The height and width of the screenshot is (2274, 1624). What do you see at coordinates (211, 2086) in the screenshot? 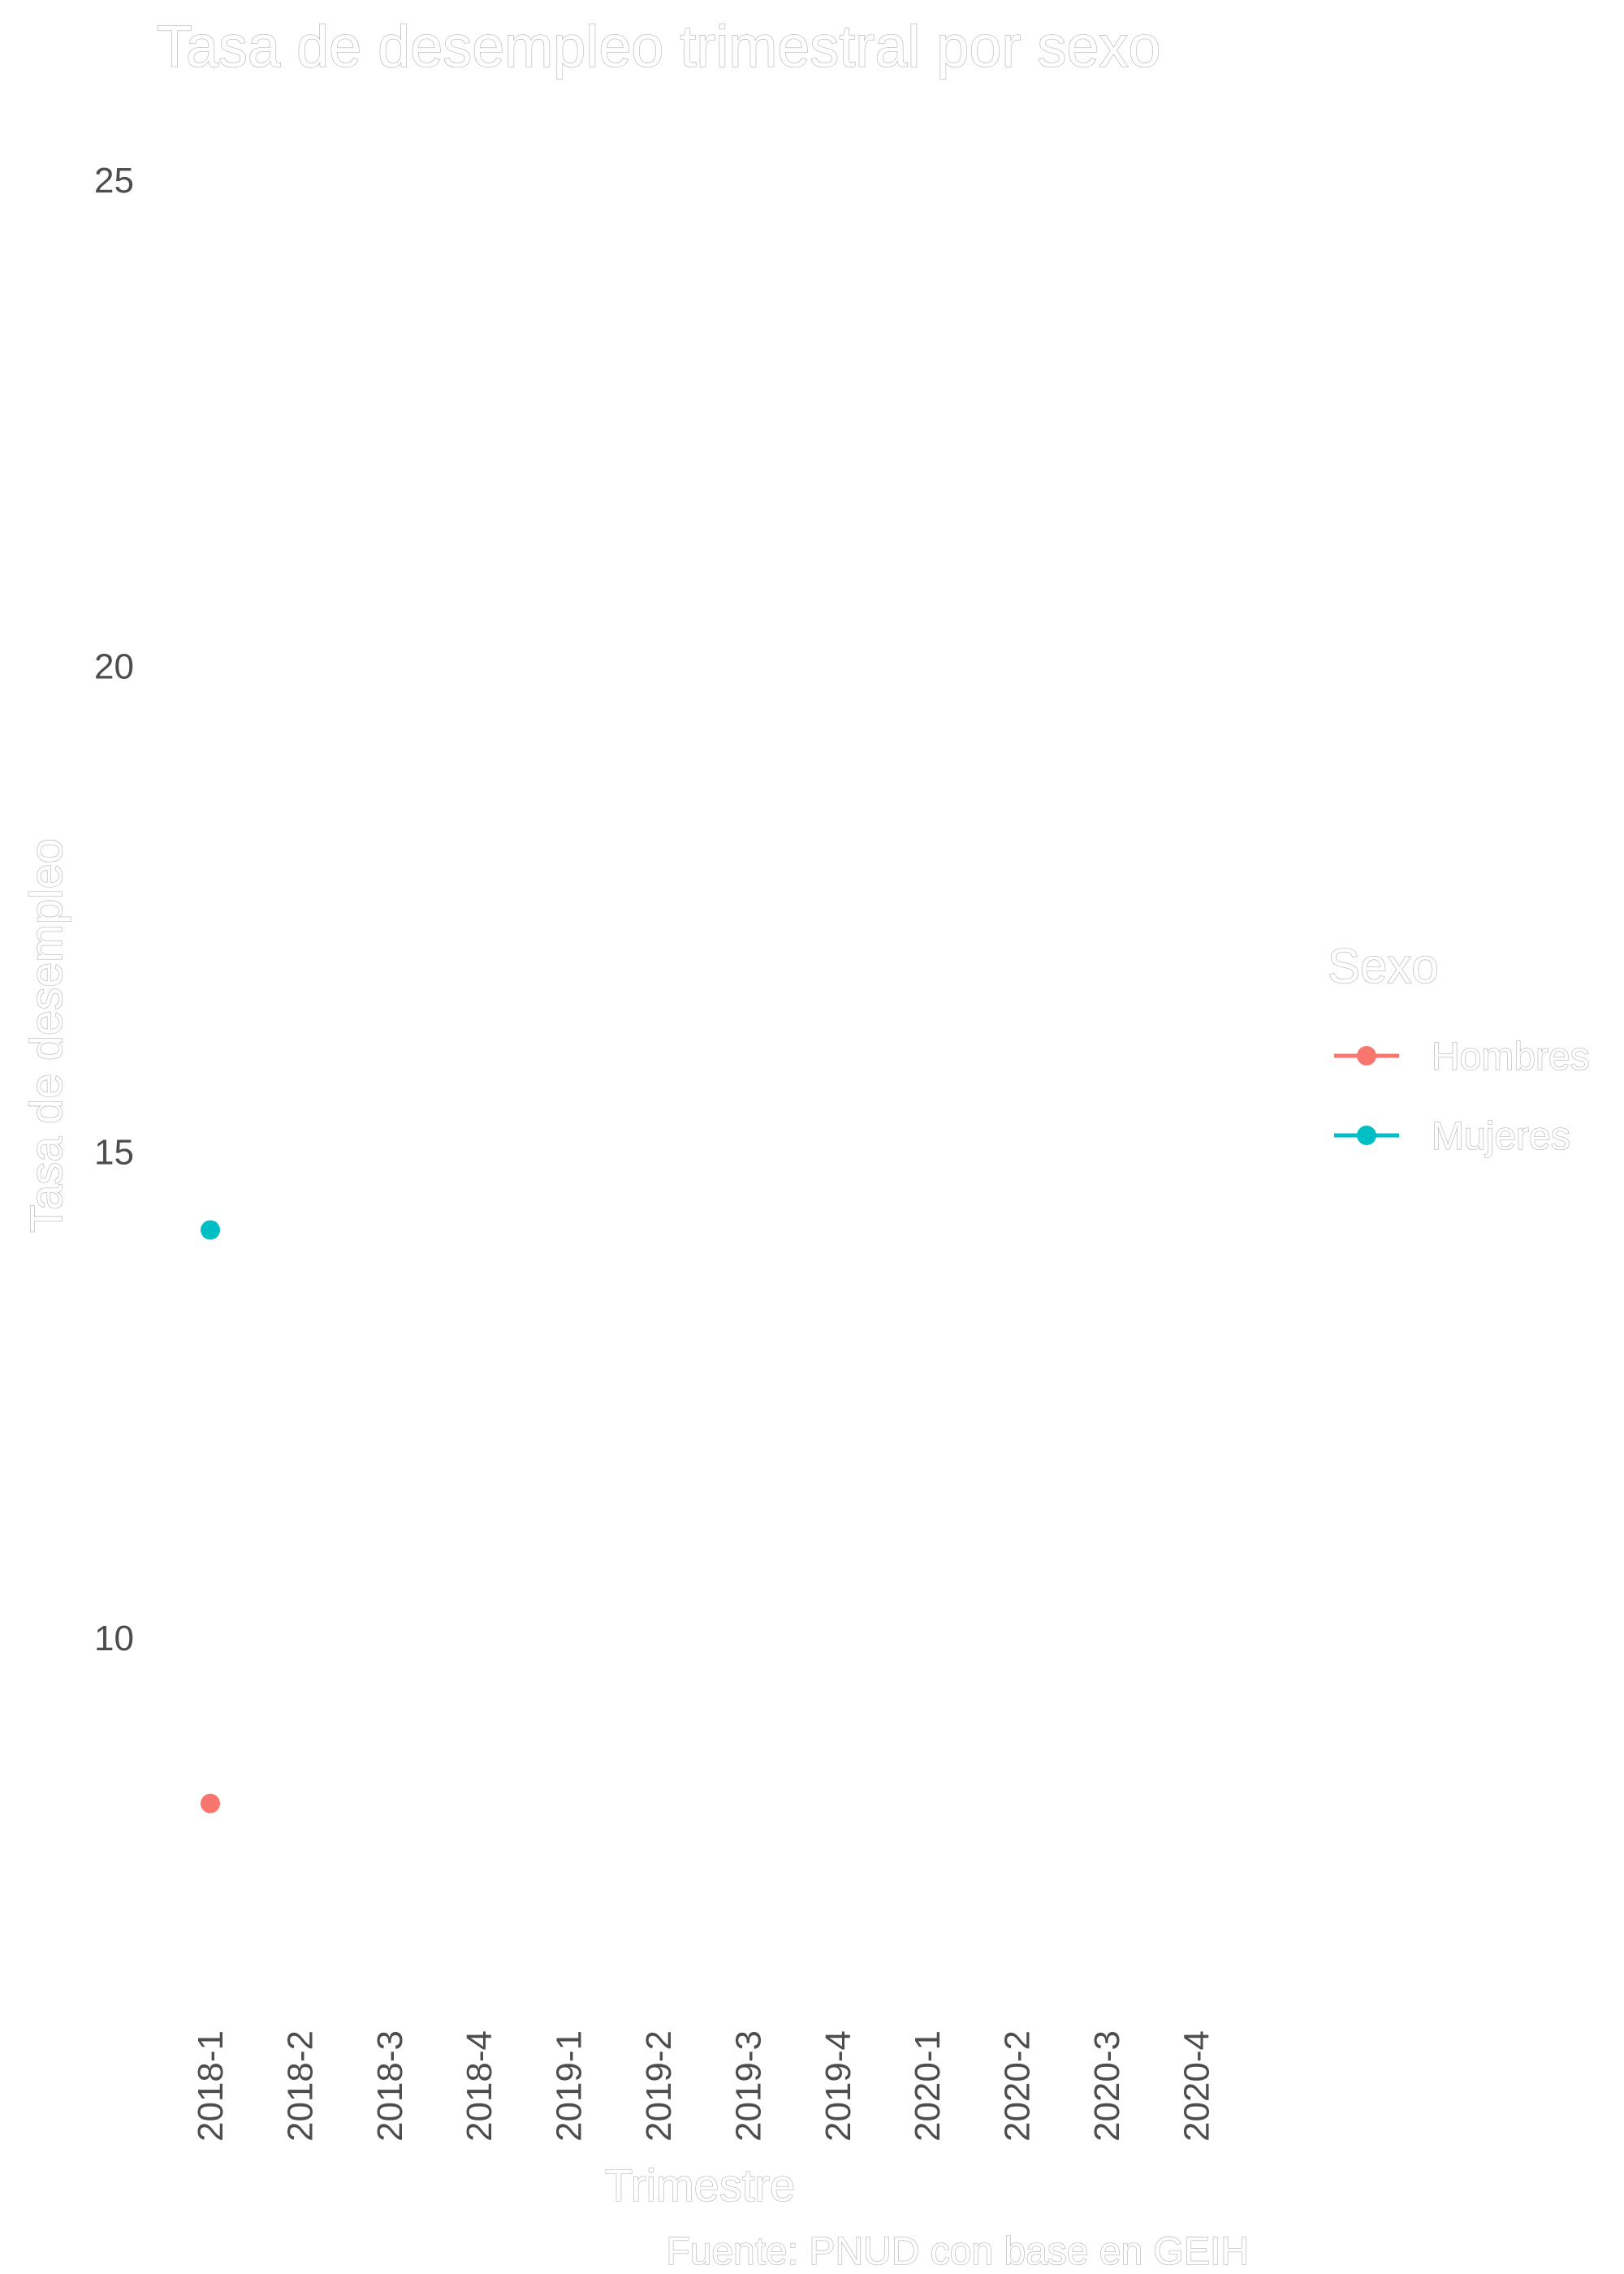
I see `x-tick-label: 2018-1` at bounding box center [211, 2086].